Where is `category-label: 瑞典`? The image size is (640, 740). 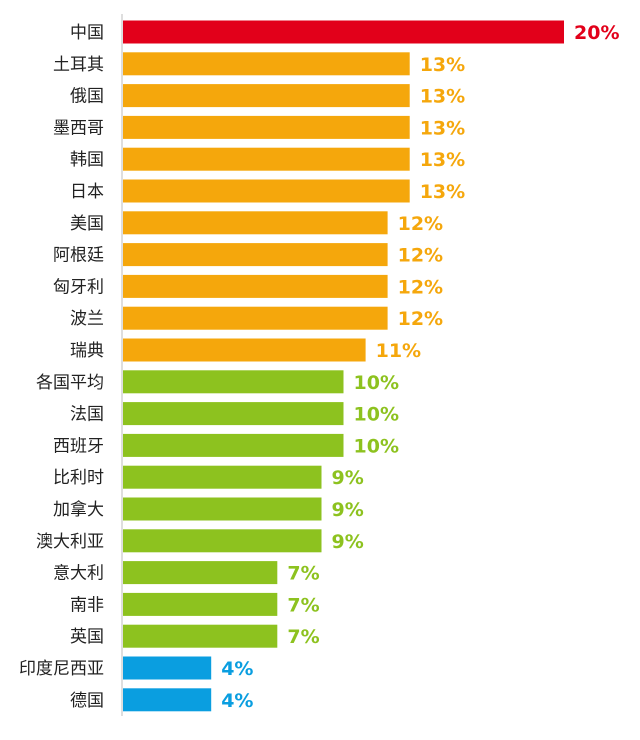 category-label: 瑞典 is located at coordinates (87, 351).